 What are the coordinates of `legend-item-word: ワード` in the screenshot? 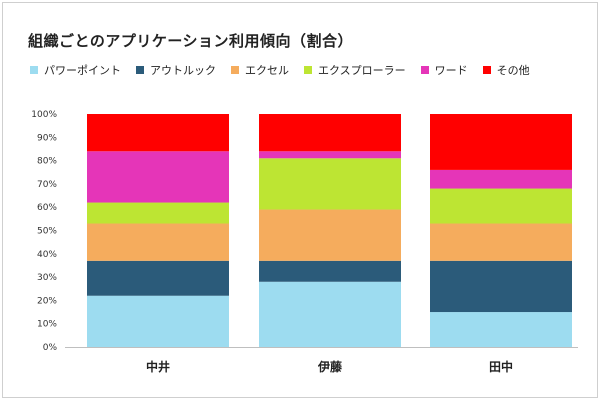 It's located at (444, 70).